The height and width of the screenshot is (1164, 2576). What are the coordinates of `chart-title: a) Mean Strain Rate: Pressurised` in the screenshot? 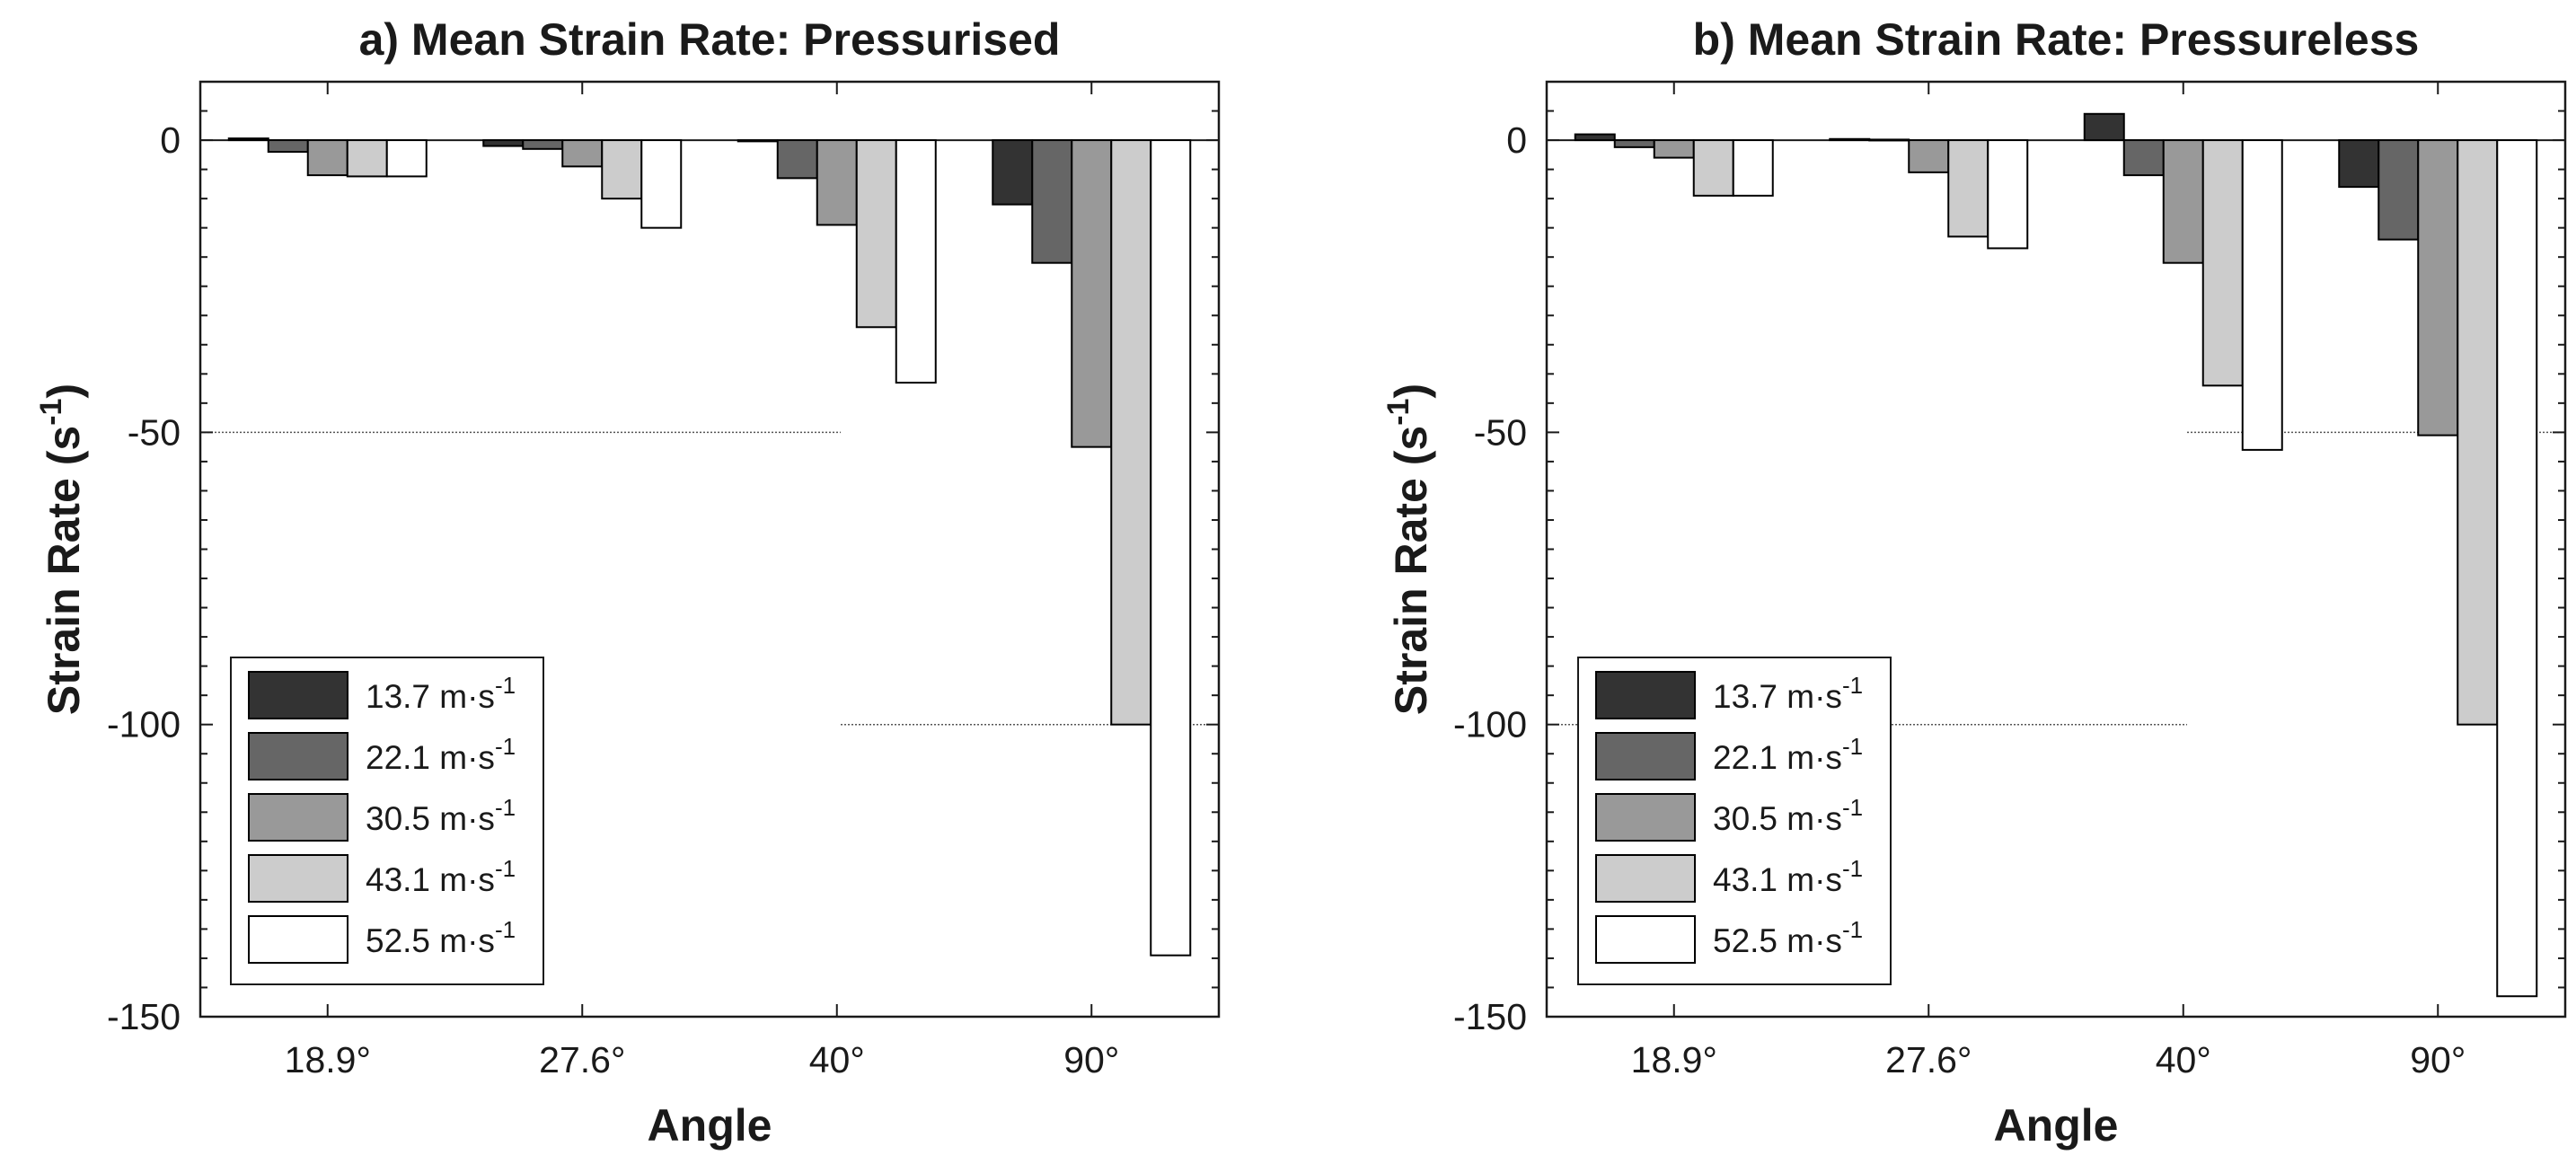 It's located at (710, 39).